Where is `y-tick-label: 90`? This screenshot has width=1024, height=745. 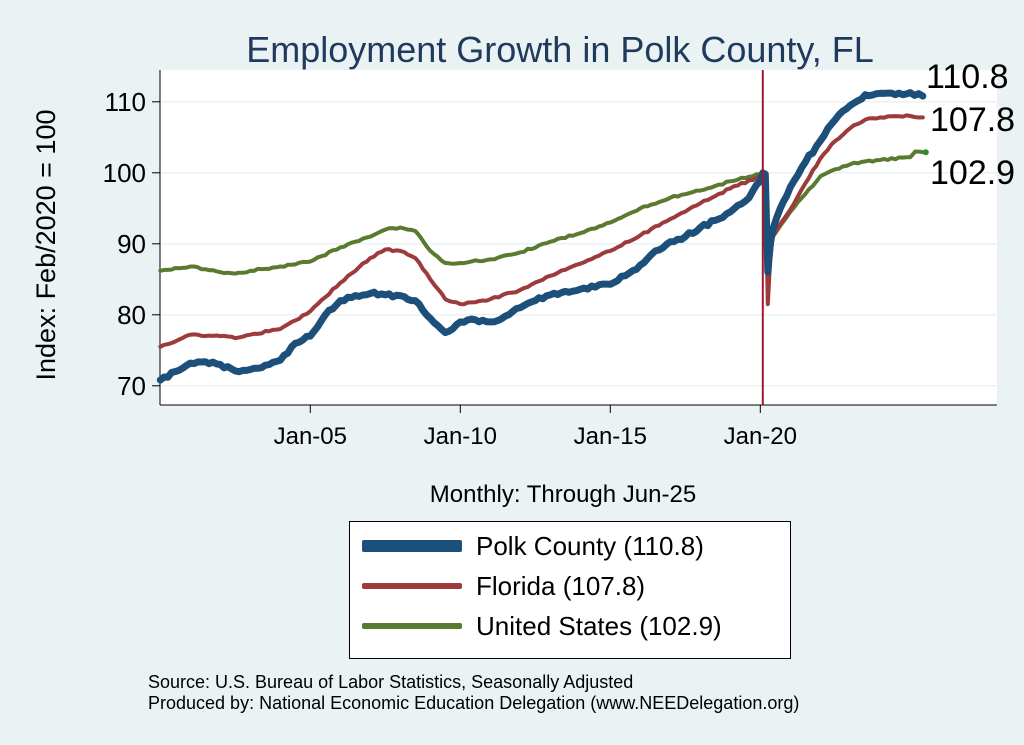 y-tick-label: 90 is located at coordinates (131, 244).